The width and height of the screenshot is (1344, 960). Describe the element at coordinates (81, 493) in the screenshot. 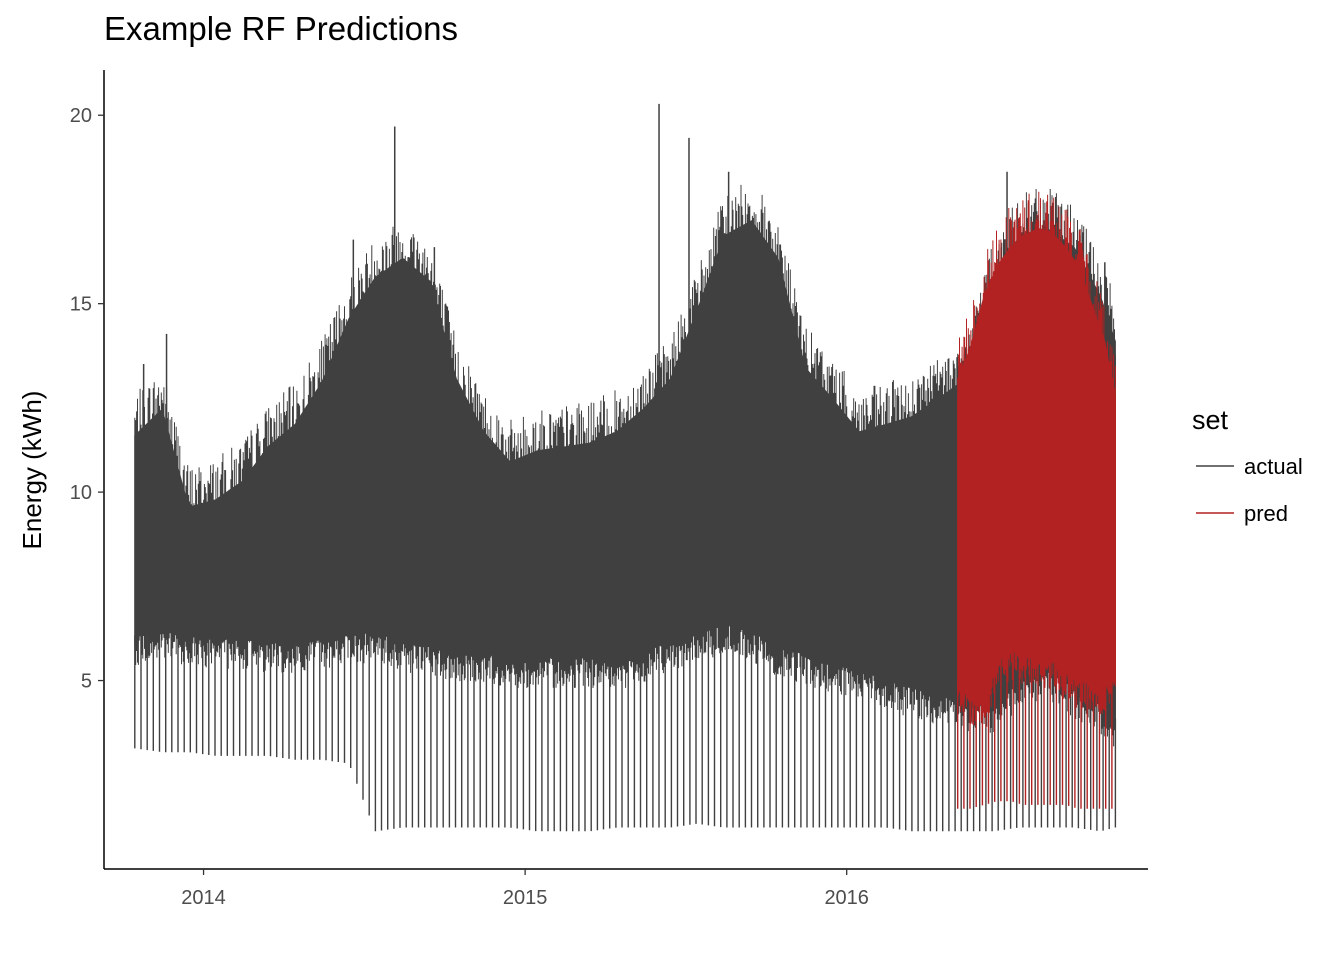

I see `y-tick-label: 10` at that location.